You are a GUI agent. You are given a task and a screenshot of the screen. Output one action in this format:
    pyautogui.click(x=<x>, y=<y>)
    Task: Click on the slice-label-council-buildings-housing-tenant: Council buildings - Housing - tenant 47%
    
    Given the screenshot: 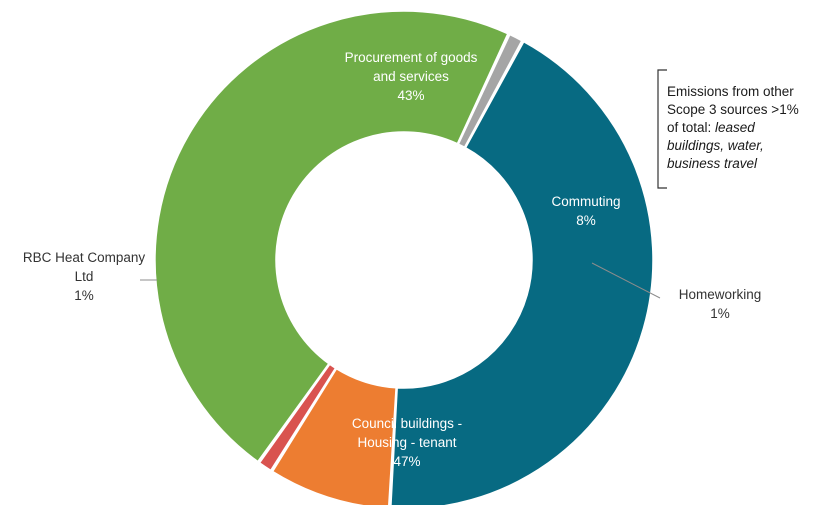 What is the action you would take?
    pyautogui.click(x=407, y=442)
    